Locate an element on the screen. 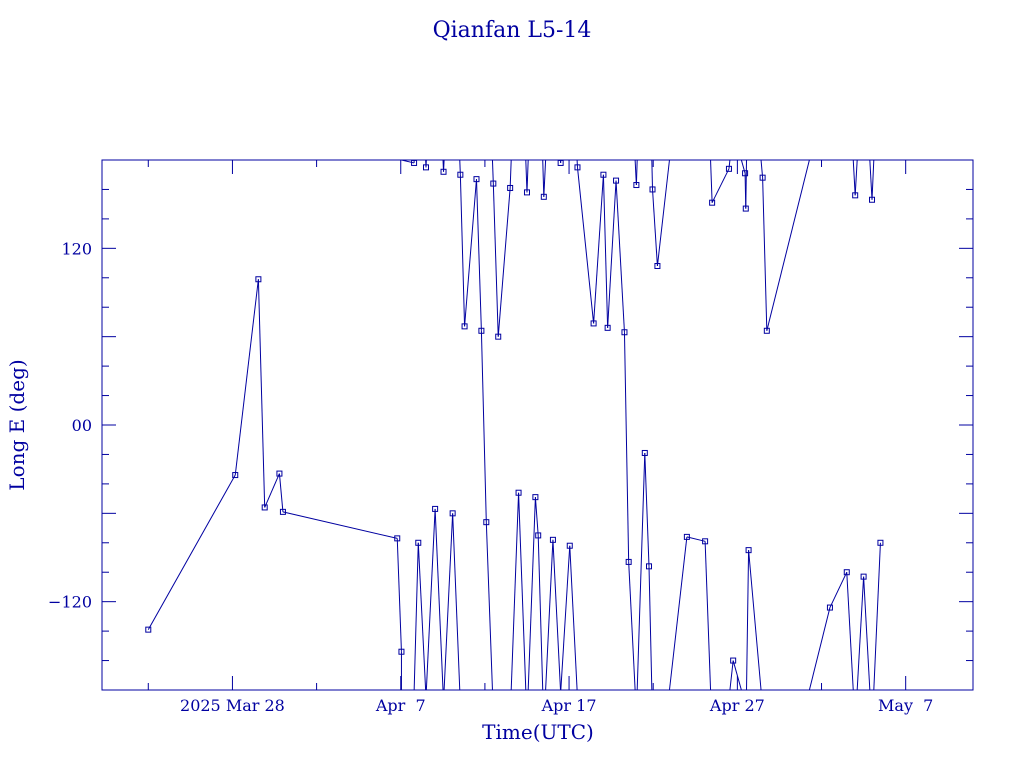  y-tick-label: 00 is located at coordinates (82, 425).